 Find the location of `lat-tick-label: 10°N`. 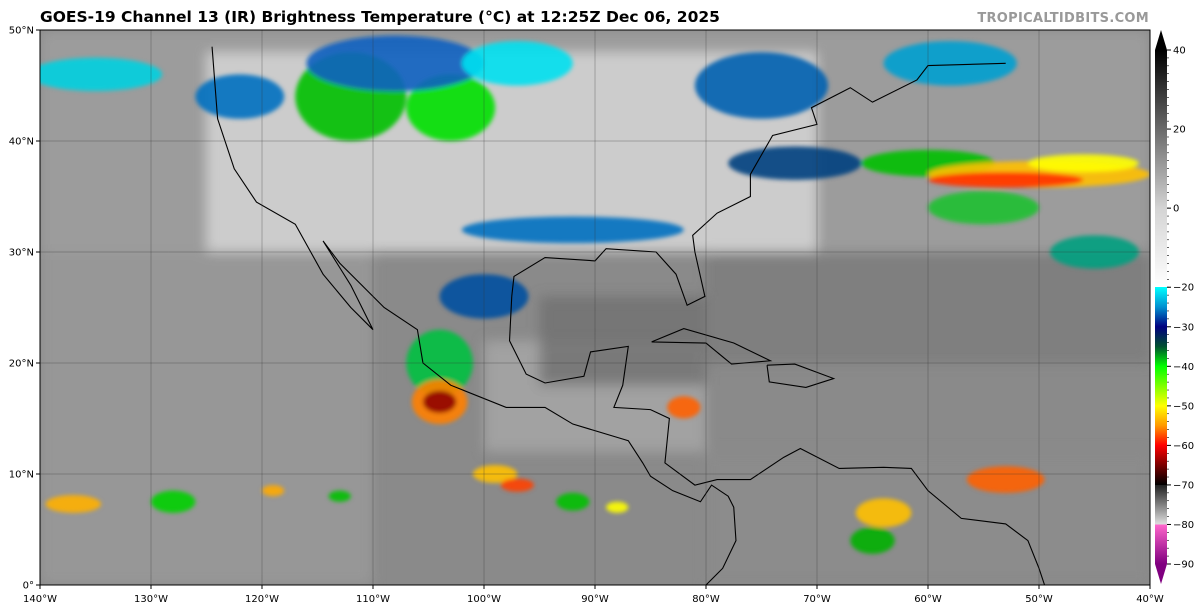

lat-tick-label: 10°N is located at coordinates (21, 475).